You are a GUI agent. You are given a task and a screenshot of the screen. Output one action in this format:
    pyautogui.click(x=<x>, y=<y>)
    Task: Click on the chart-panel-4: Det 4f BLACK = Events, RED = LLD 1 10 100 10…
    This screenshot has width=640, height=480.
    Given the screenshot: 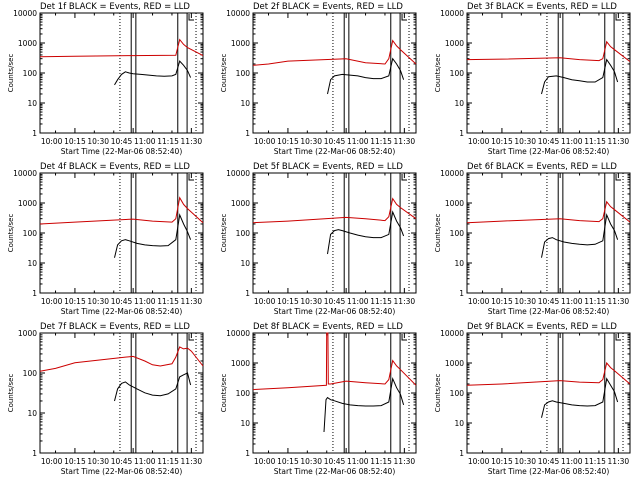 What is the action you would take?
    pyautogui.click(x=105, y=239)
    